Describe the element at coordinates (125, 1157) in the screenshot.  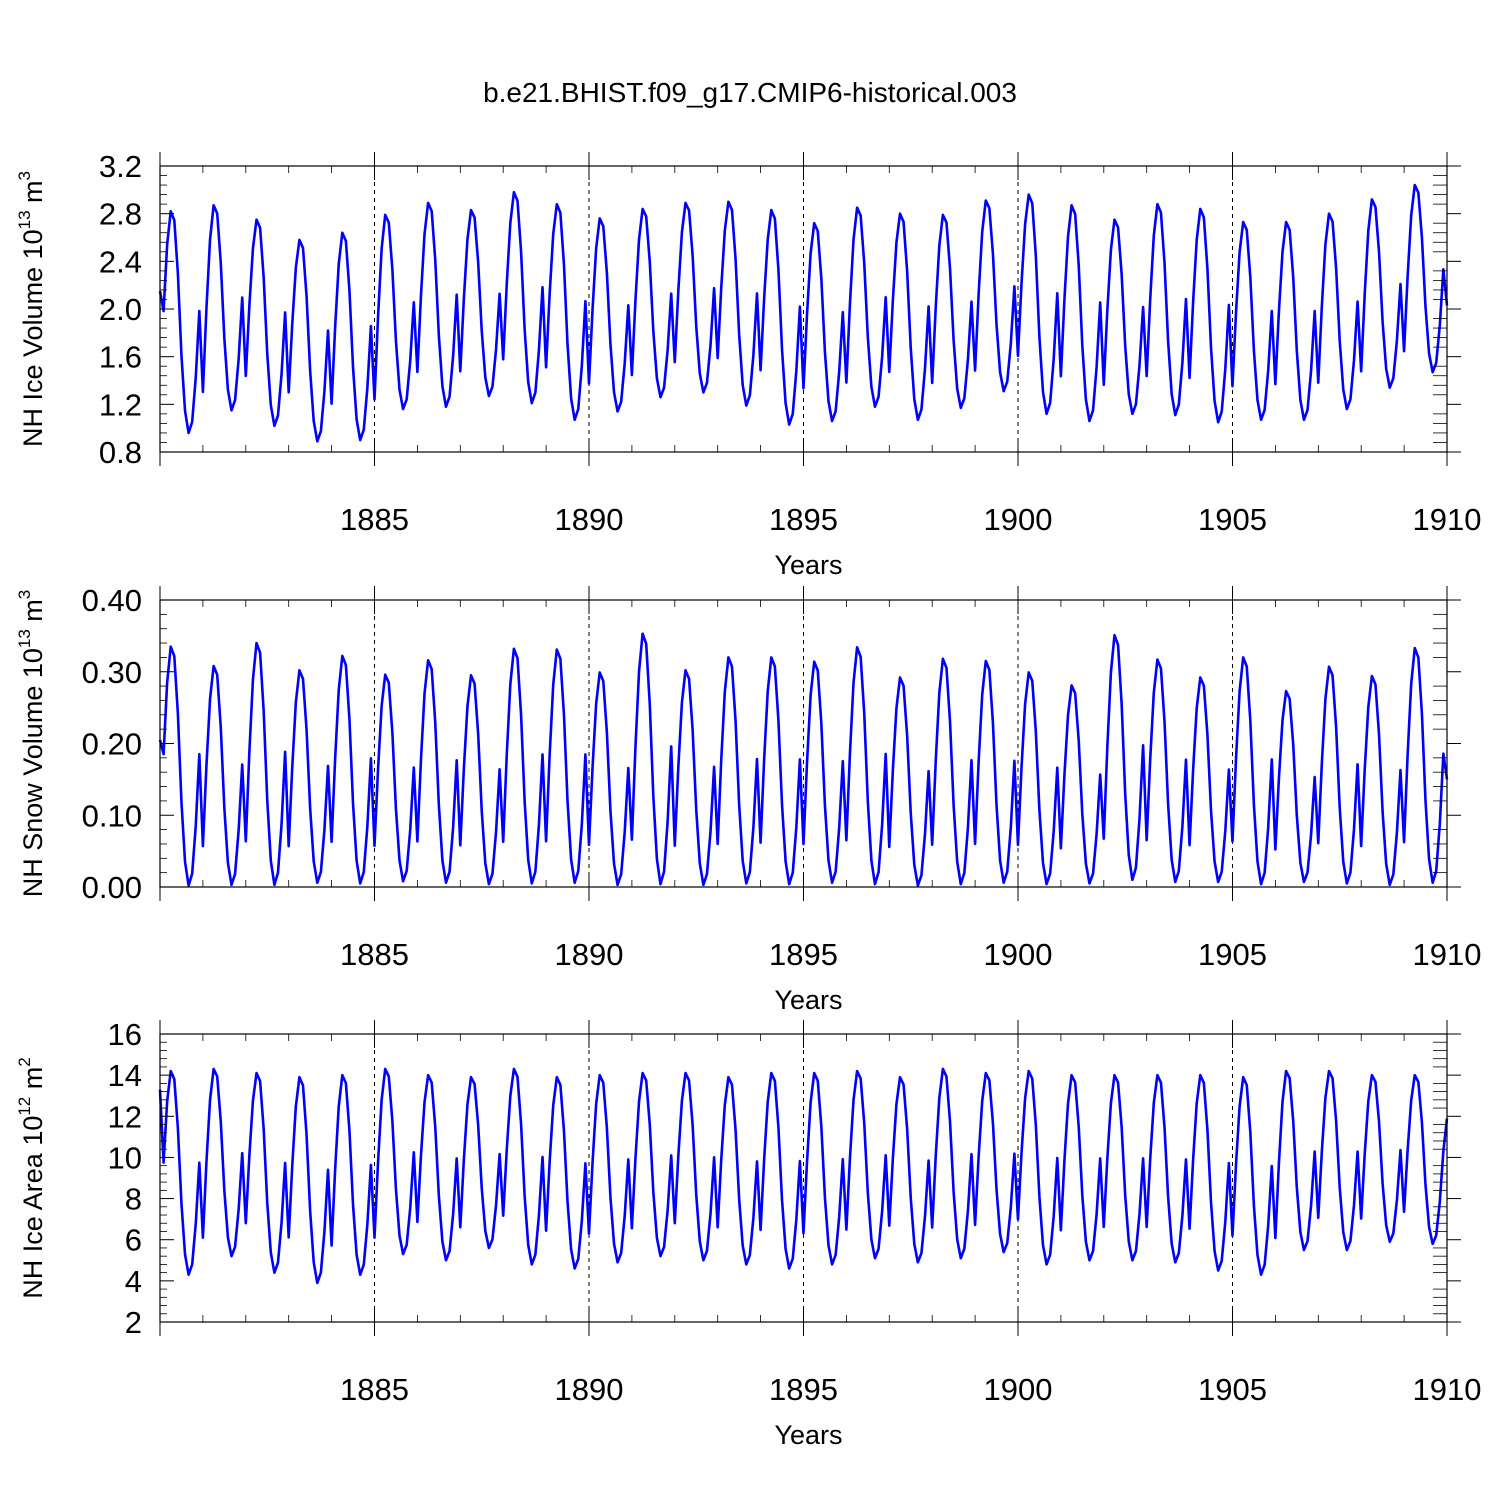
I see `y-tick-label: 10` at that location.